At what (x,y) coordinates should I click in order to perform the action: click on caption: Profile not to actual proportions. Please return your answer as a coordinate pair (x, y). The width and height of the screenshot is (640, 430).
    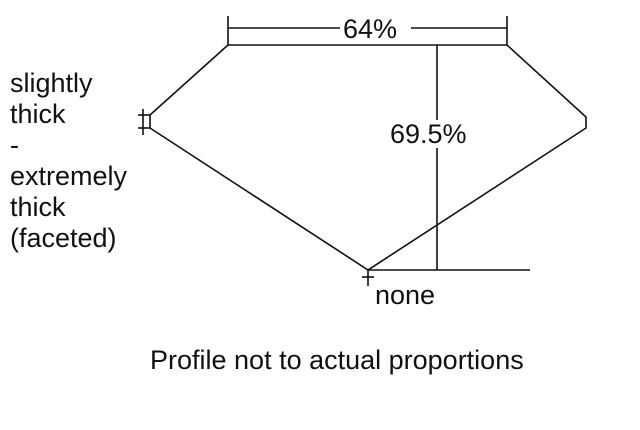
    Looking at the image, I should click on (337, 360).